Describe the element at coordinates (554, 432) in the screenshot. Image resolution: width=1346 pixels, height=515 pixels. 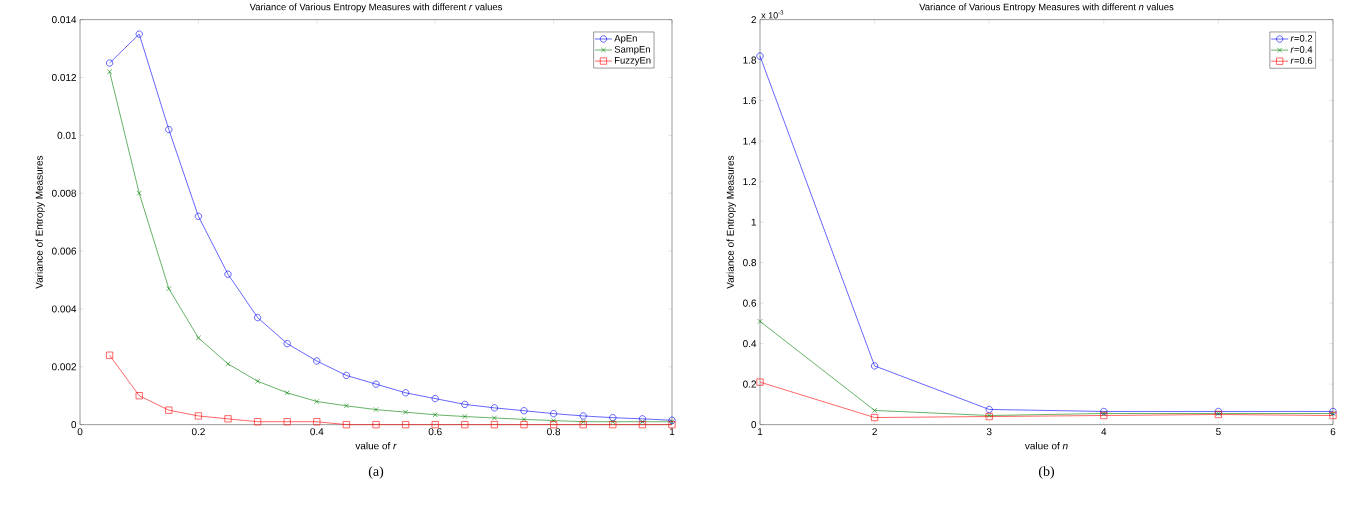
I see `x-tick-label: 0.8` at that location.